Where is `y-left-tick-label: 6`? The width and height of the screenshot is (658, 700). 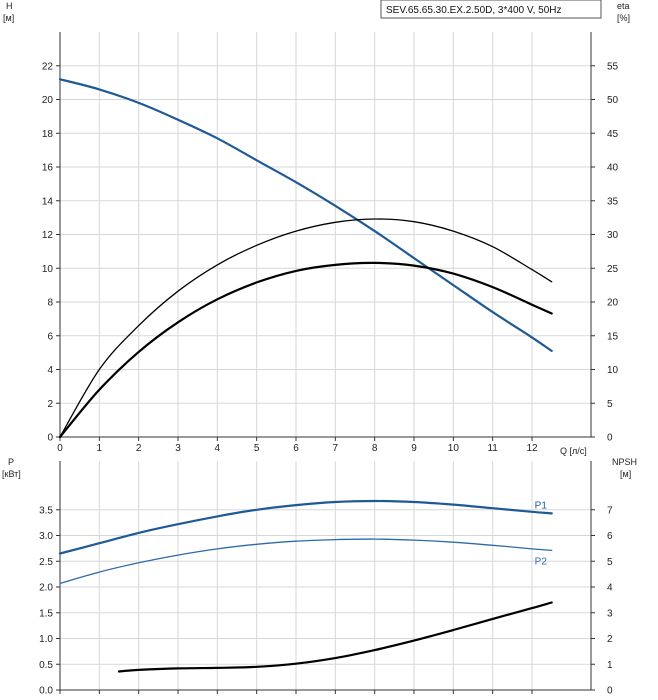
y-left-tick-label: 6 is located at coordinates (50, 336).